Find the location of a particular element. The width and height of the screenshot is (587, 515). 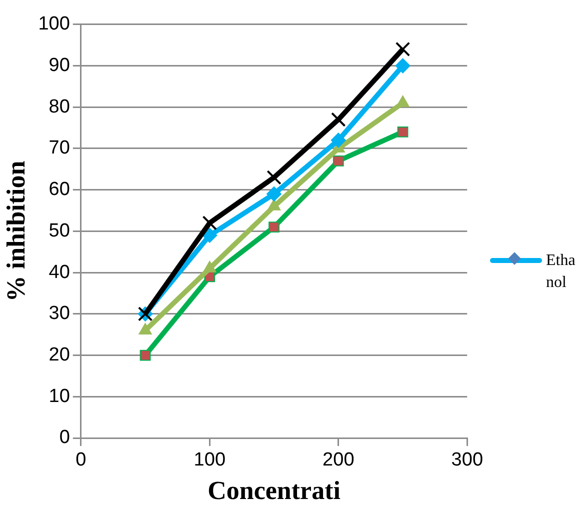

y-tick-label: 30 is located at coordinates (59, 313).